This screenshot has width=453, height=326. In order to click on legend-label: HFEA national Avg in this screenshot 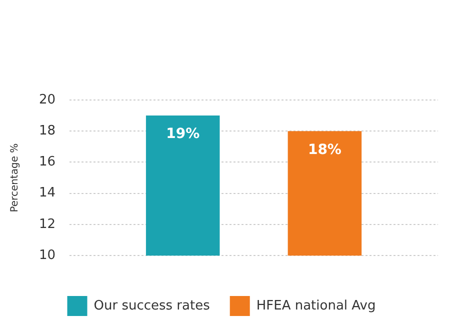, I will do `click(316, 306)`.